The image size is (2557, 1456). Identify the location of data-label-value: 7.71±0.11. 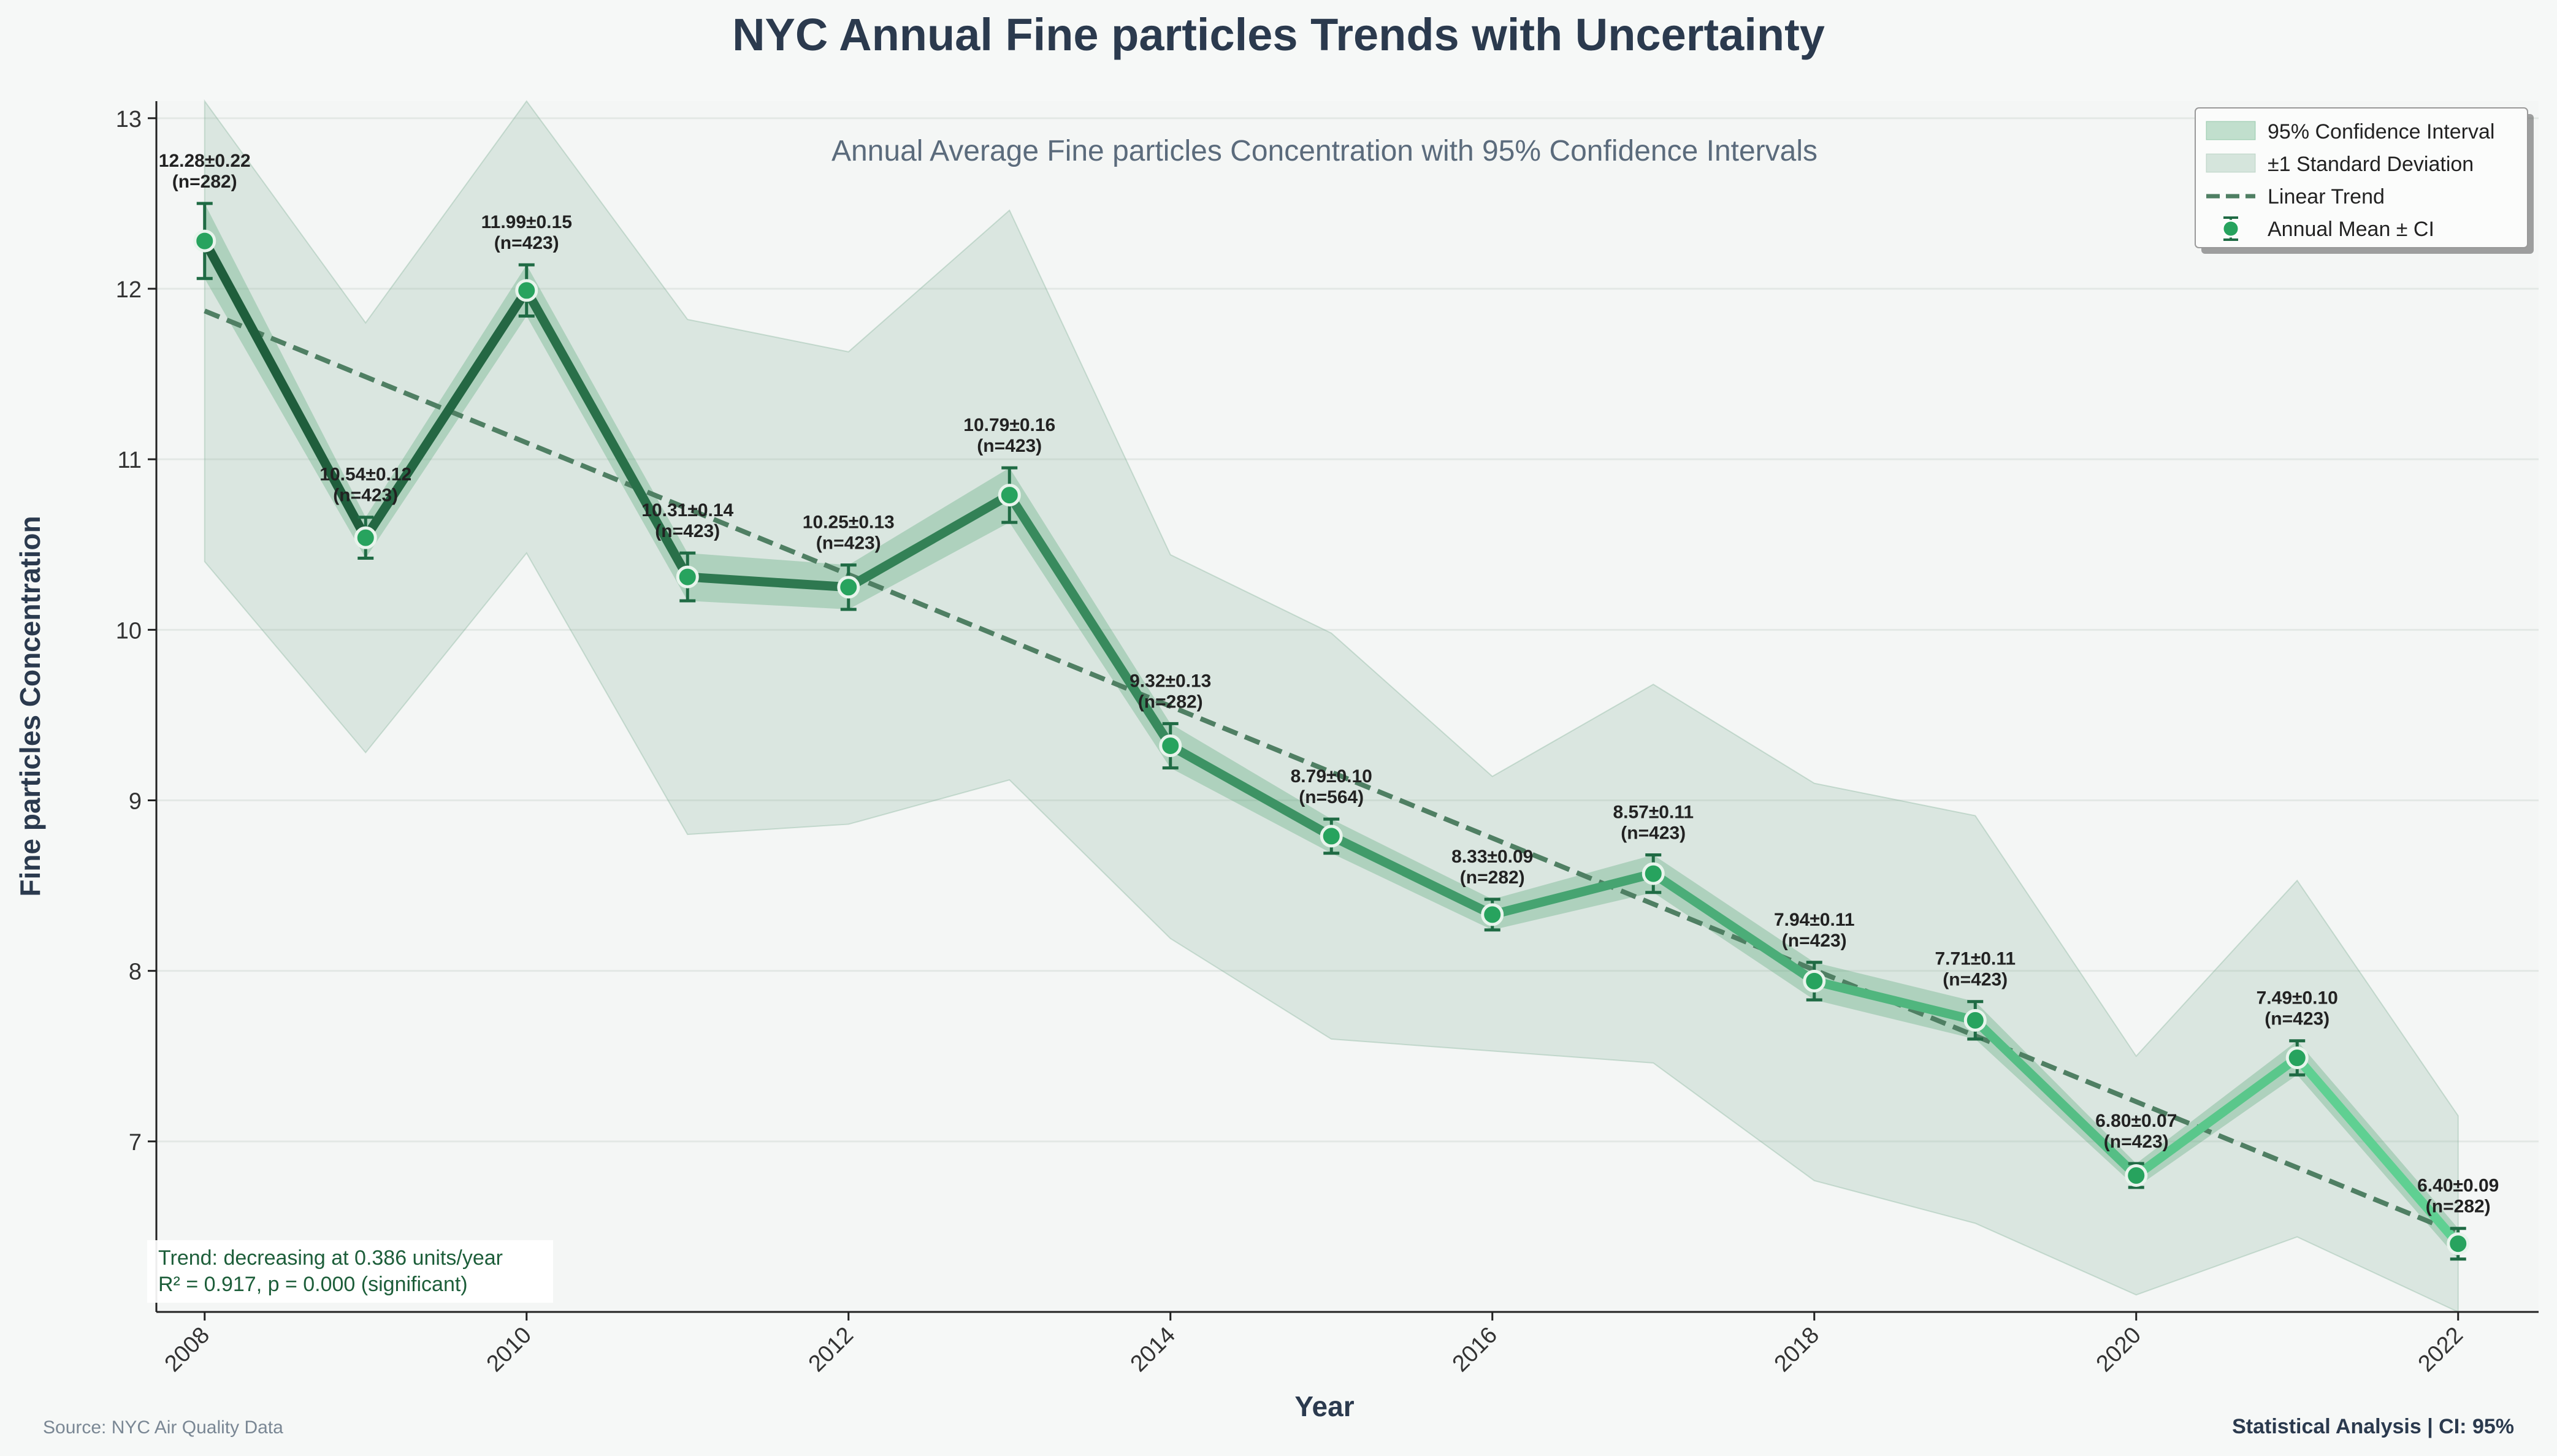
(1975, 959).